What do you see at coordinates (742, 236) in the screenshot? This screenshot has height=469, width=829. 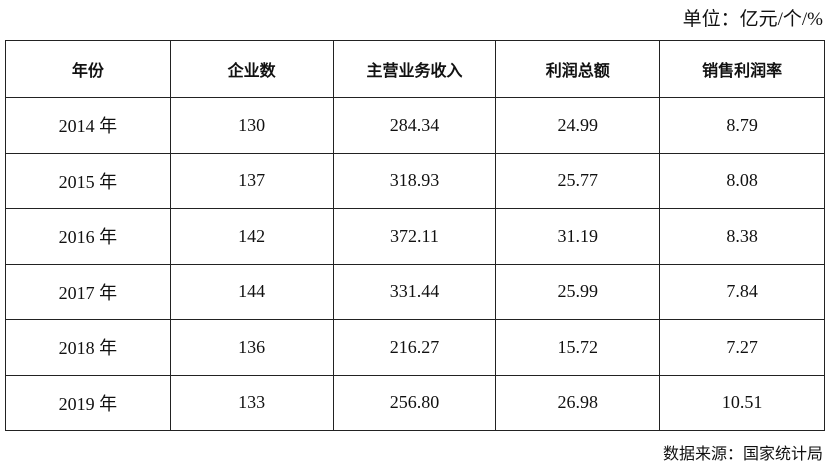 I see `table-cell: 8.38` at bounding box center [742, 236].